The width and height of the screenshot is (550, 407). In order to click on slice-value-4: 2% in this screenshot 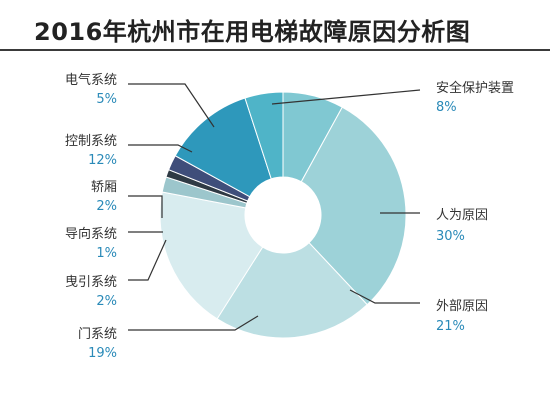, I will do `click(106, 301)`.